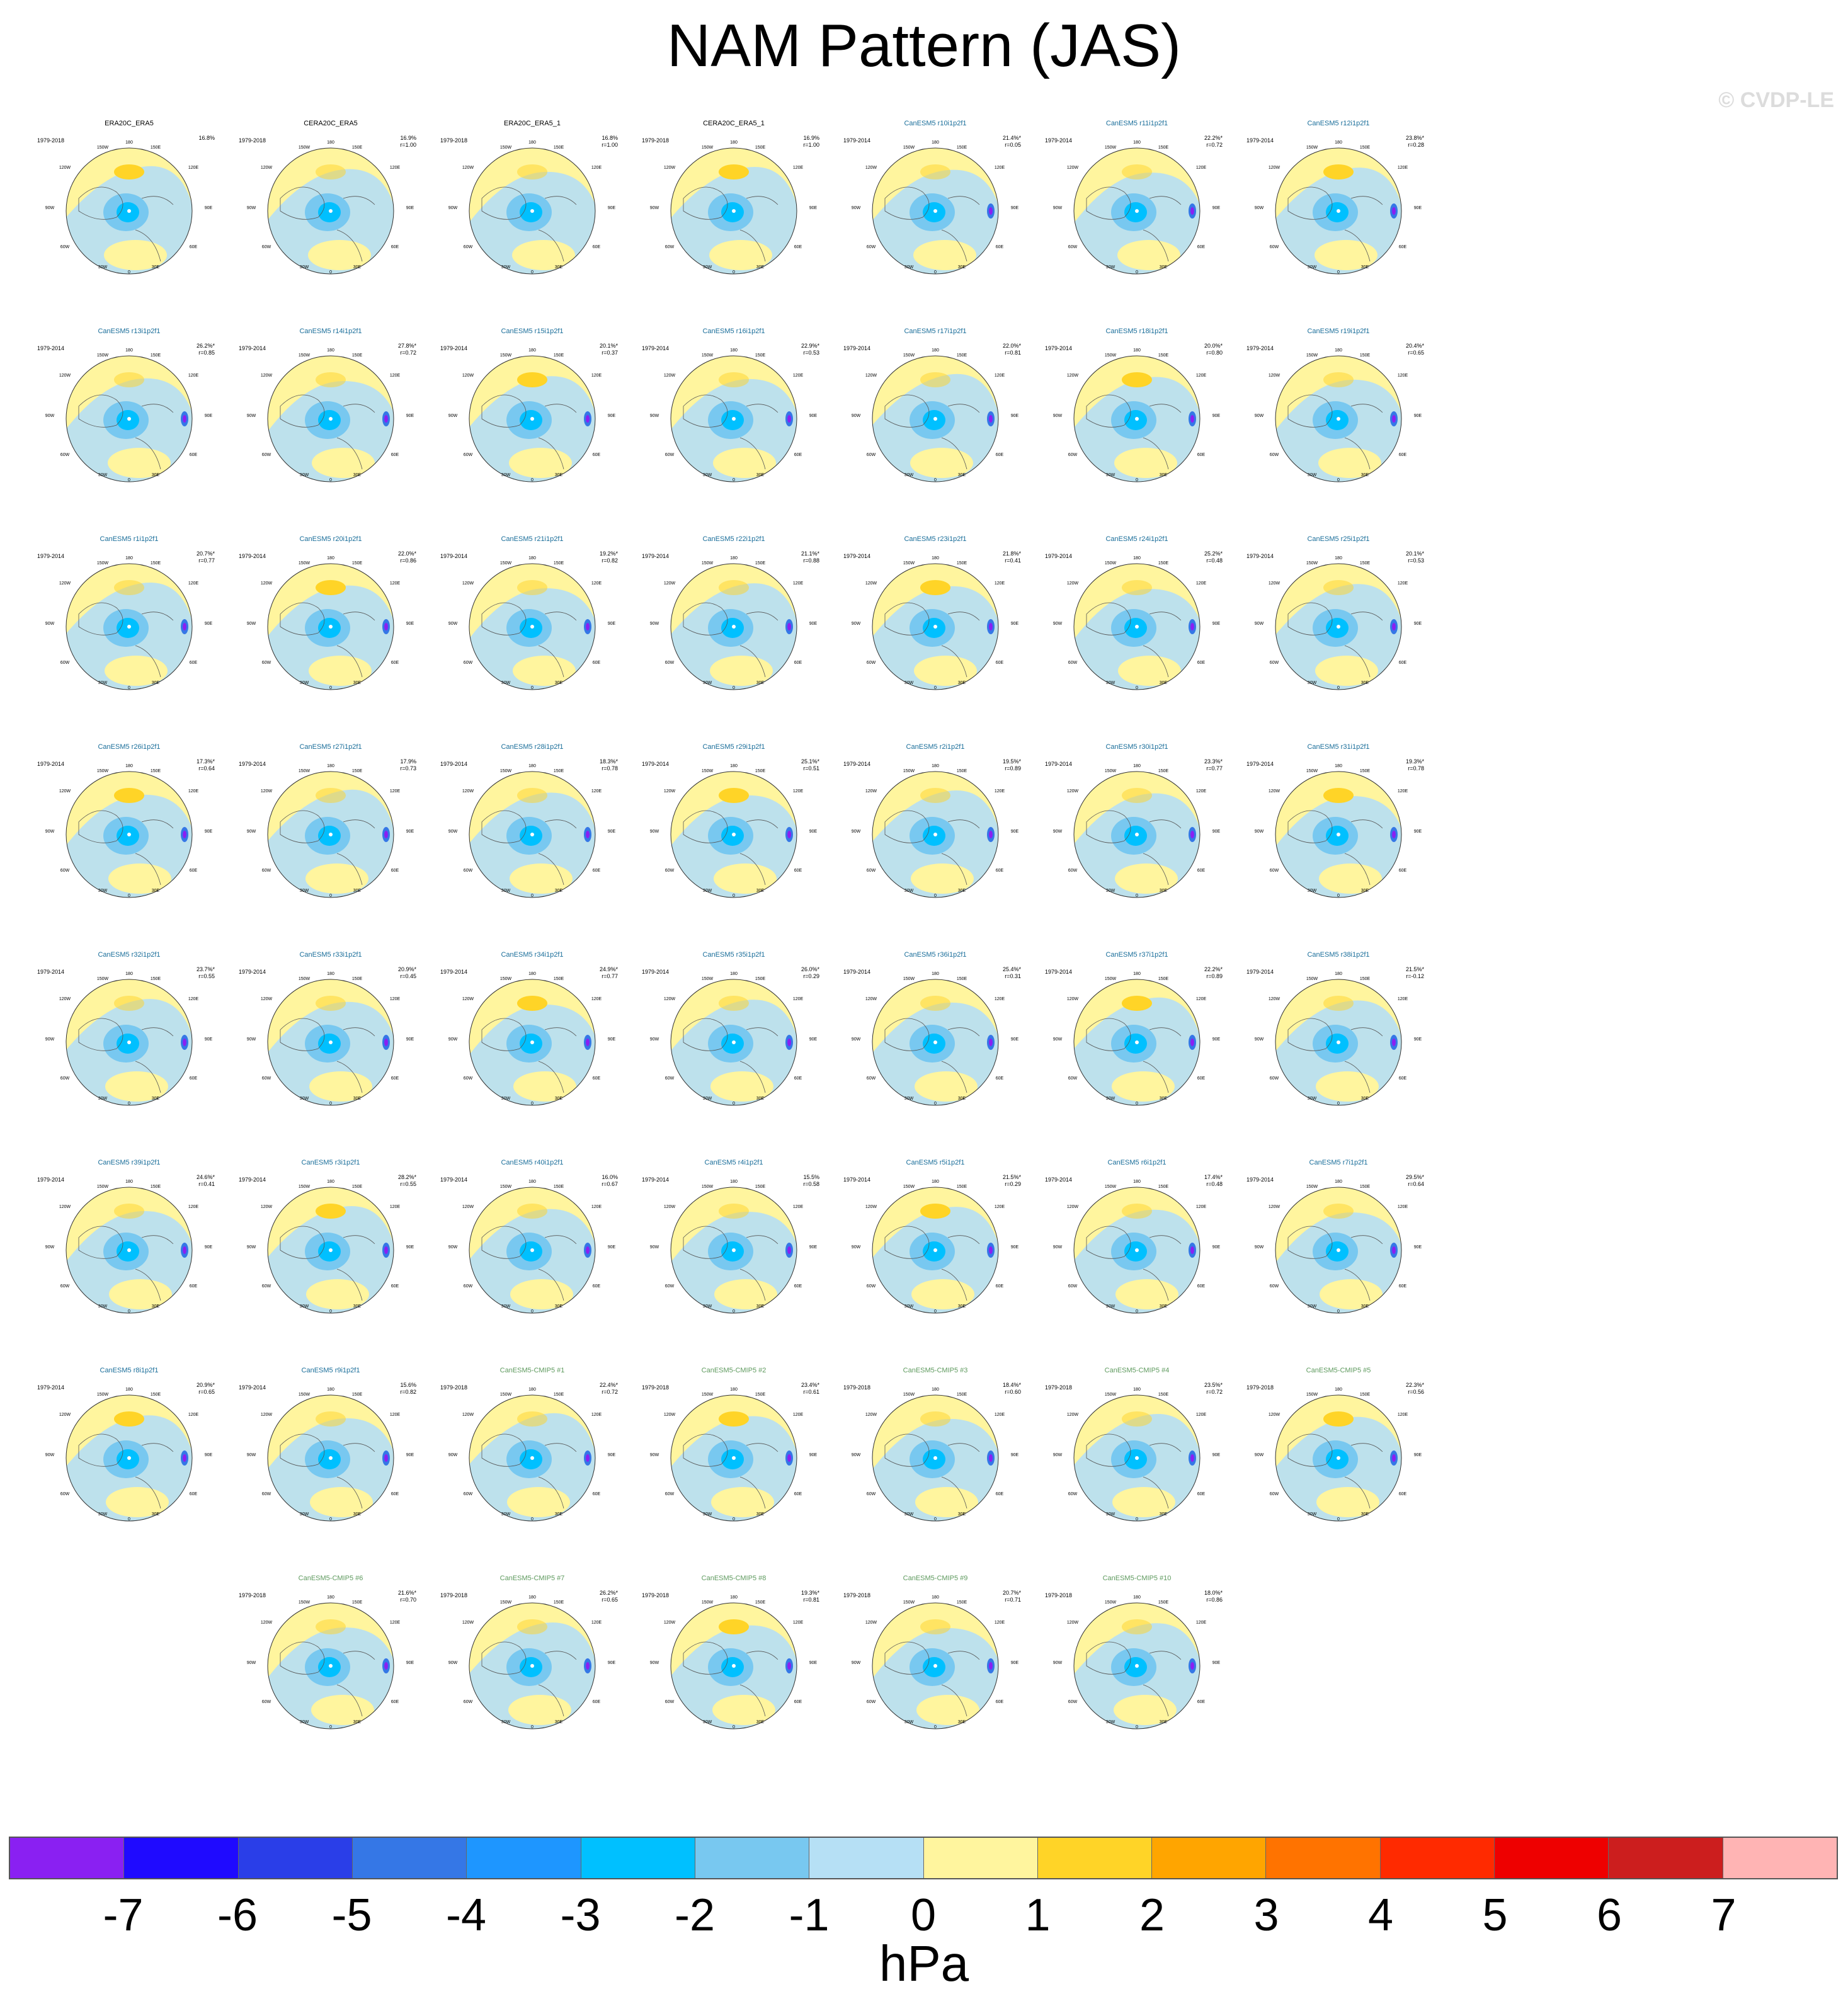 This screenshot has height=1994, width=1848. Describe the element at coordinates (408, 1389) in the screenshot. I see `panel-stats: 15.6% r=0.82` at that location.